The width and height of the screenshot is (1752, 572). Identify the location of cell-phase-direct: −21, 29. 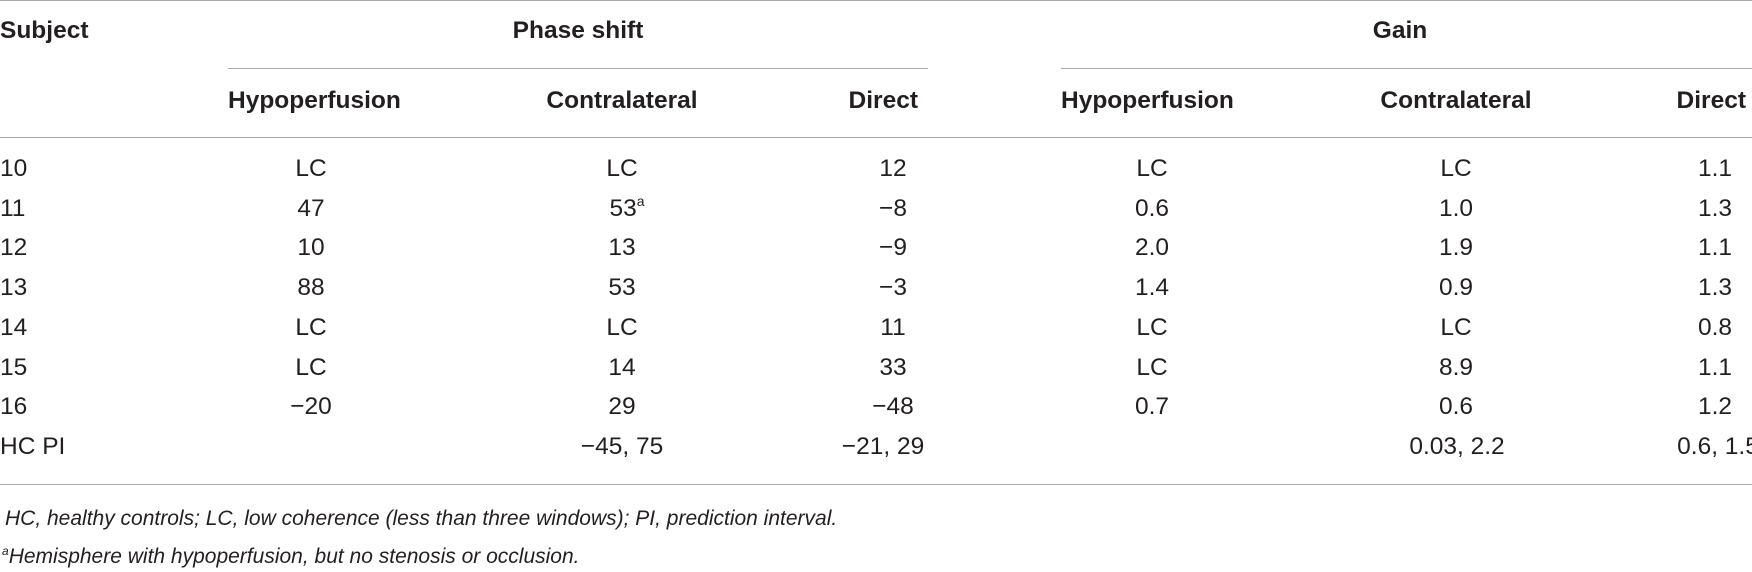
(883, 447).